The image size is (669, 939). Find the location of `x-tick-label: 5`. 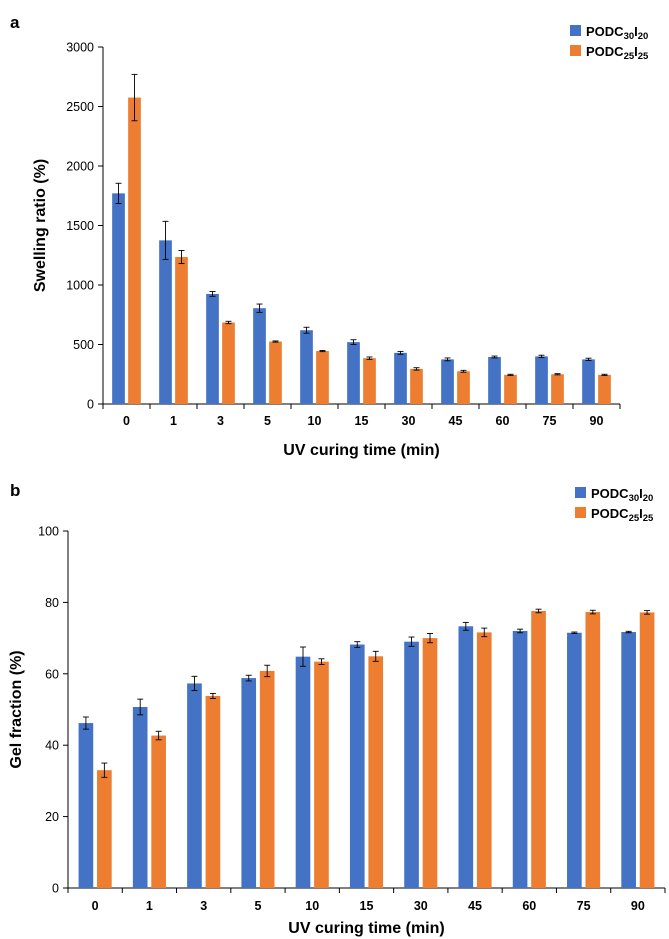

x-tick-label: 5 is located at coordinates (267, 421).